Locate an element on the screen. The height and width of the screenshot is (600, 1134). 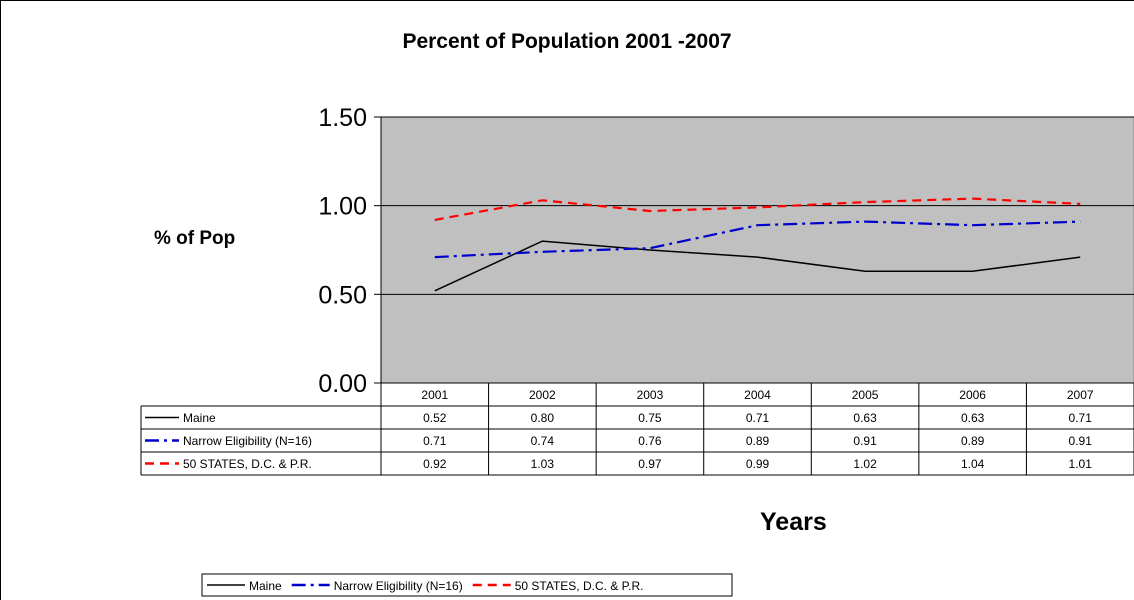
data-value-label: 1.01 is located at coordinates (1081, 464).